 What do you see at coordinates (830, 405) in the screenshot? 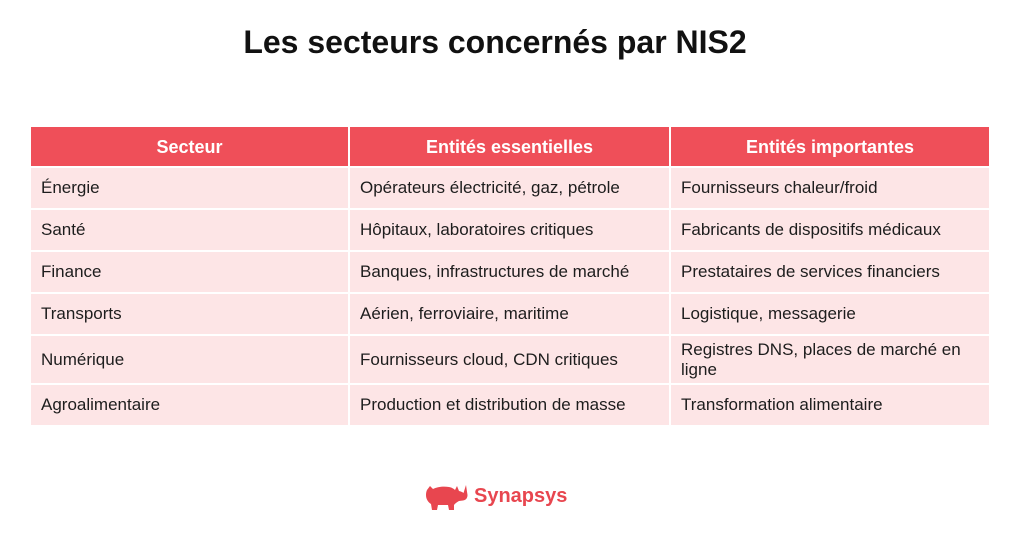
I see `cell-important-entities: Transformation alimentaire` at bounding box center [830, 405].